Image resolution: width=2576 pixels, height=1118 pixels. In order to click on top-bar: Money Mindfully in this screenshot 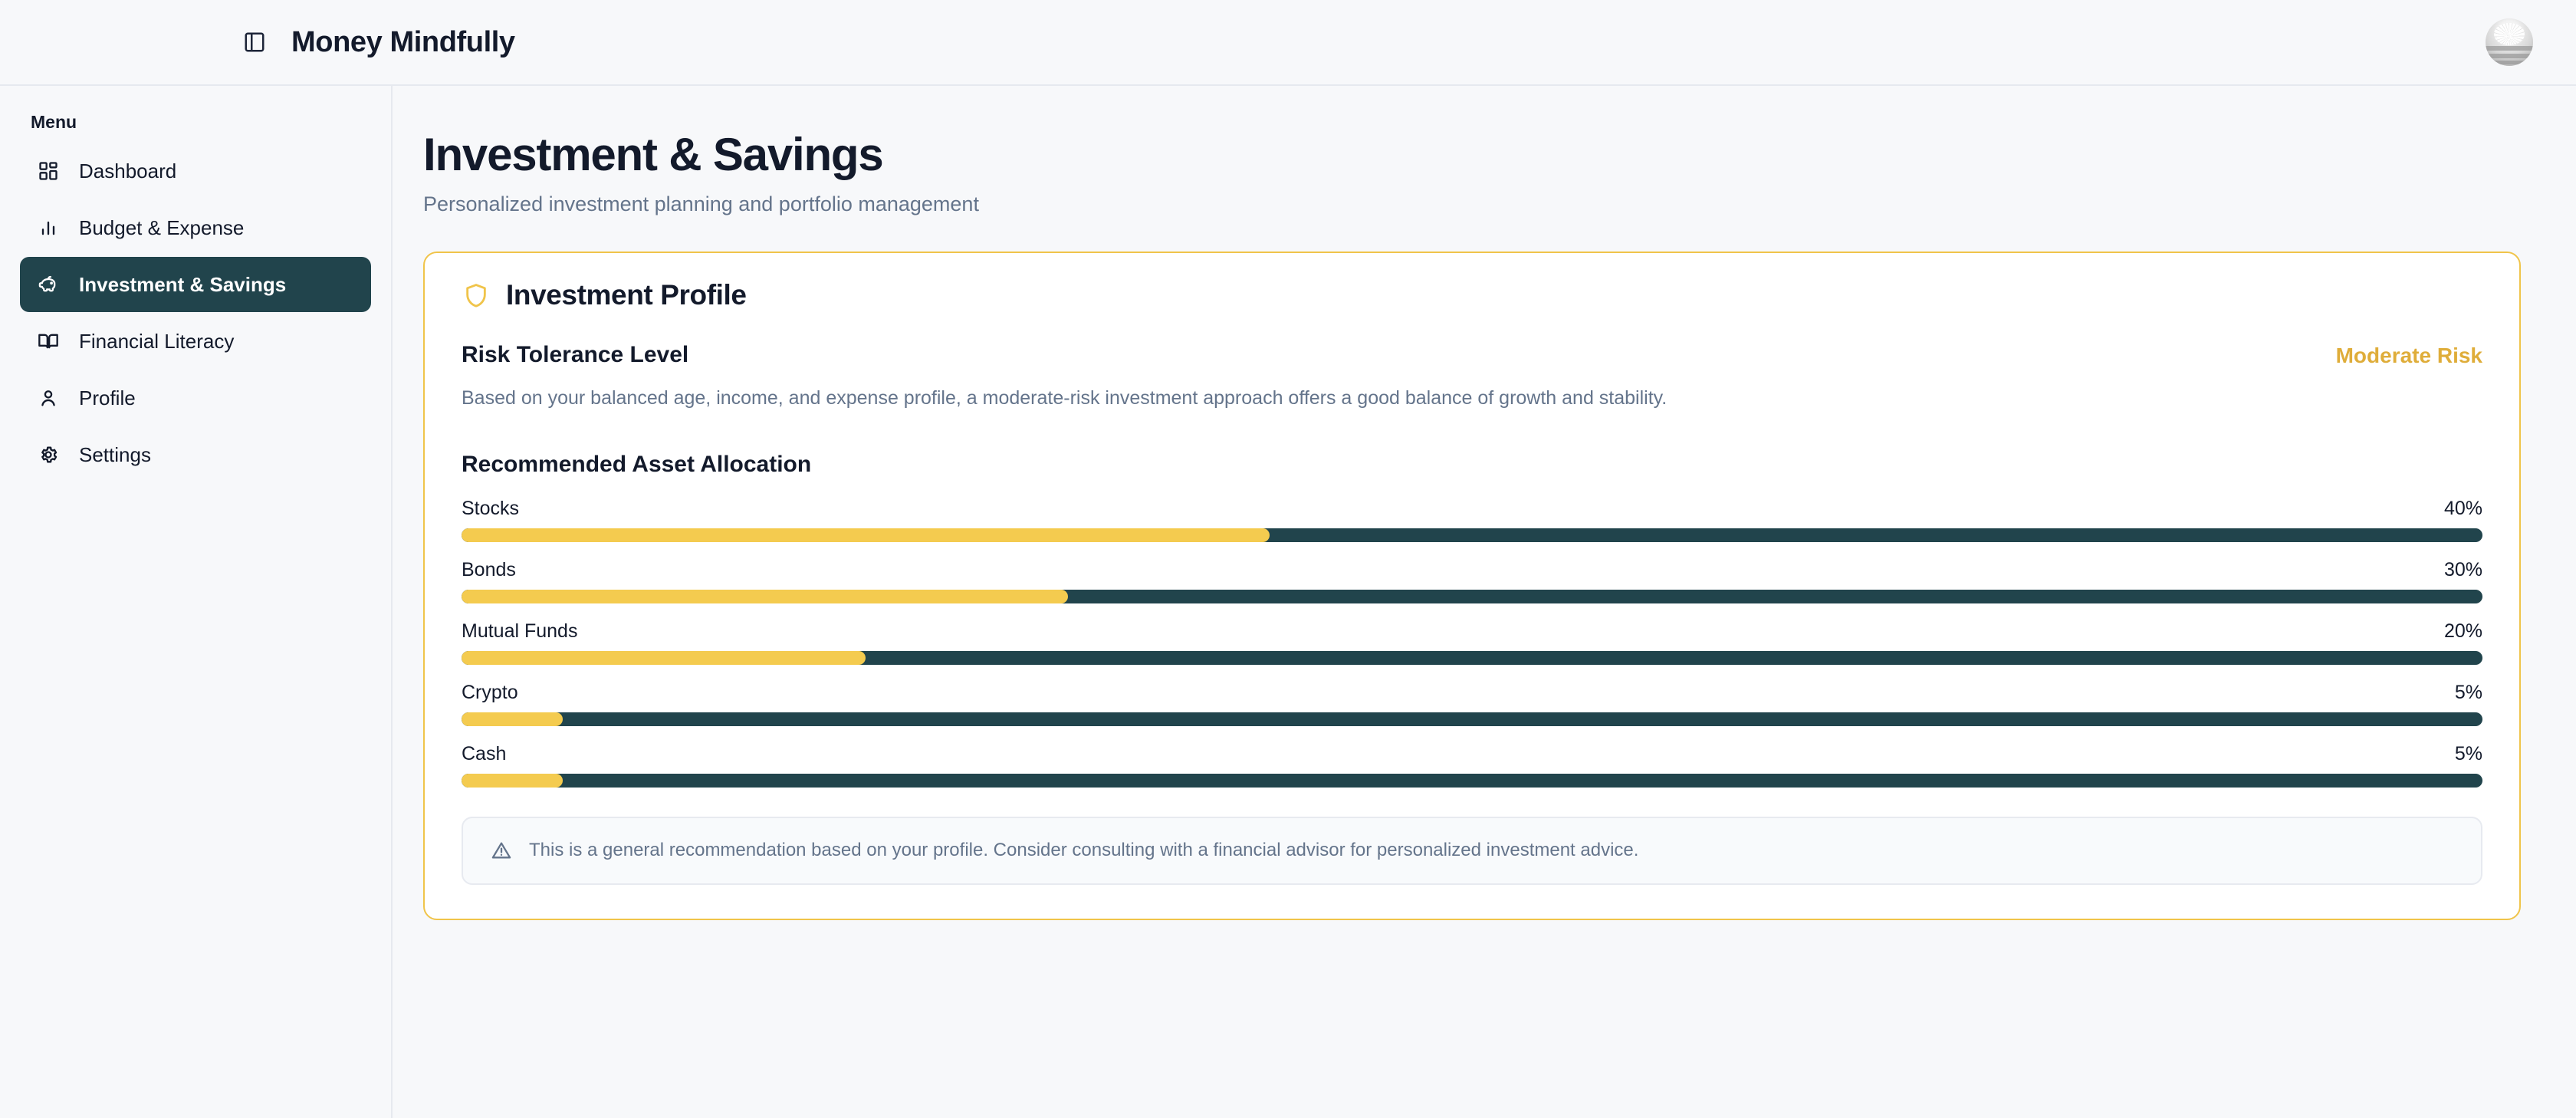, I will do `click(1288, 43)`.